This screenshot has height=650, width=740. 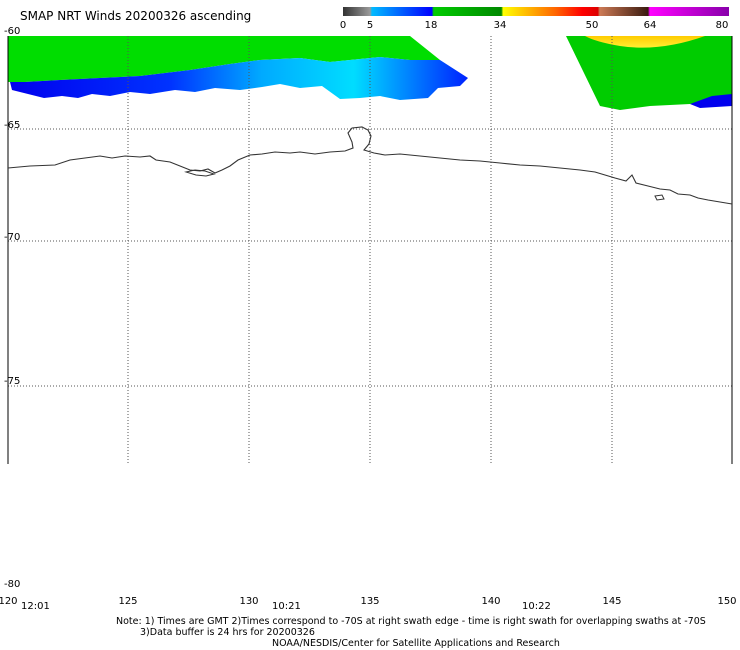 What do you see at coordinates (12, 584) in the screenshot?
I see `lat-label-80: -80` at bounding box center [12, 584].